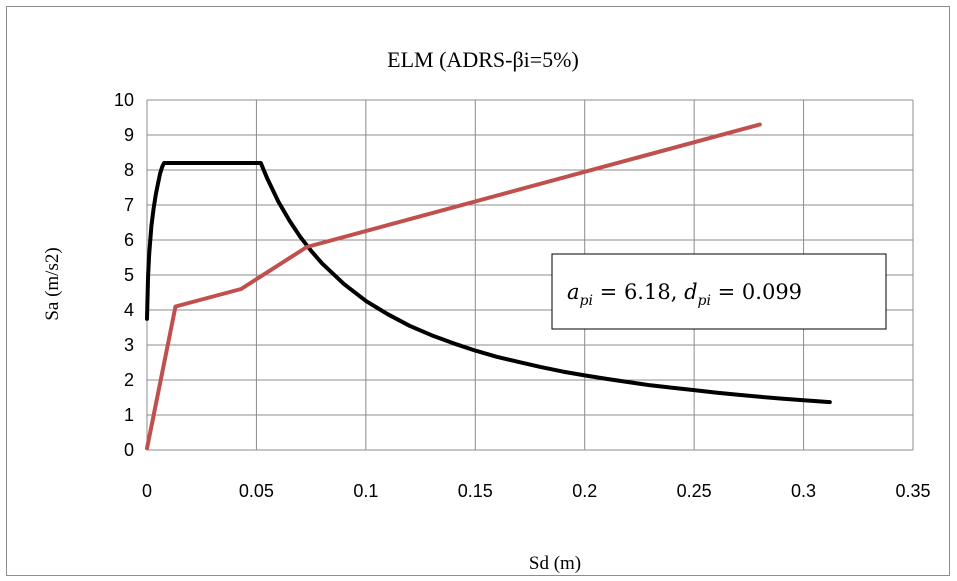  Describe the element at coordinates (52, 283) in the screenshot. I see `y-axis-label: Sa (m/s2)` at that location.